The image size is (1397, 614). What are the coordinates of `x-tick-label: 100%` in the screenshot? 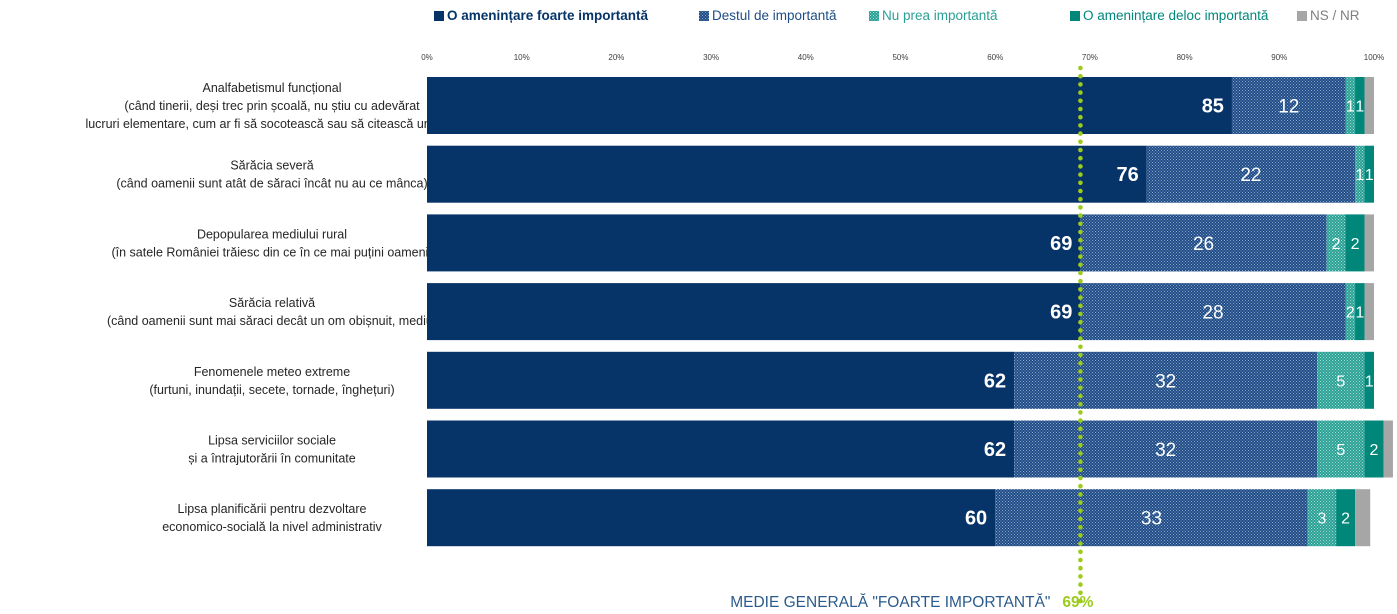 It's located at (1374, 57).